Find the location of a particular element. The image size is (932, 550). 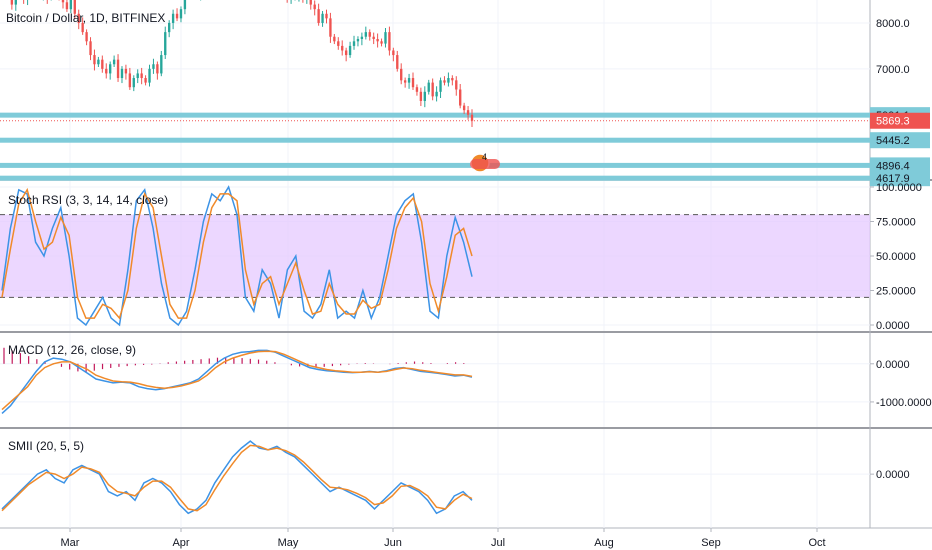

level-price-tag is located at coordinates (900, 165).